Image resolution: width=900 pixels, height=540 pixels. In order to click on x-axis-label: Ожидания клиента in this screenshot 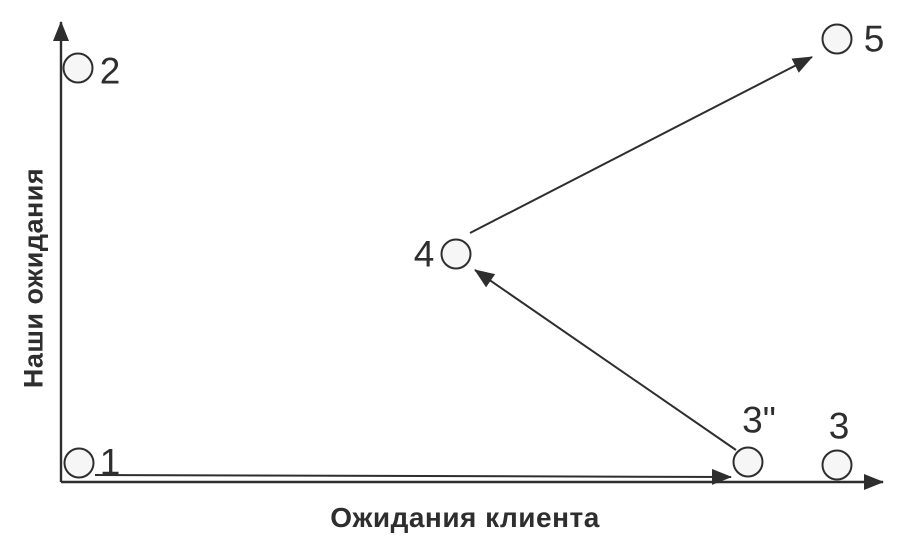, I will do `click(465, 517)`.